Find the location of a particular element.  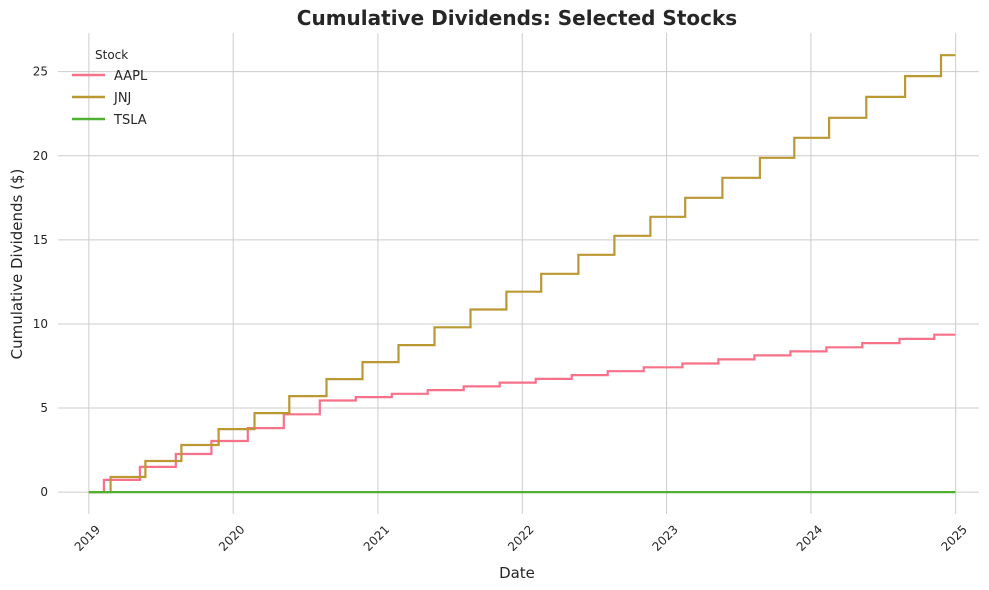

x-tick-label: 2025 is located at coordinates (954, 537).